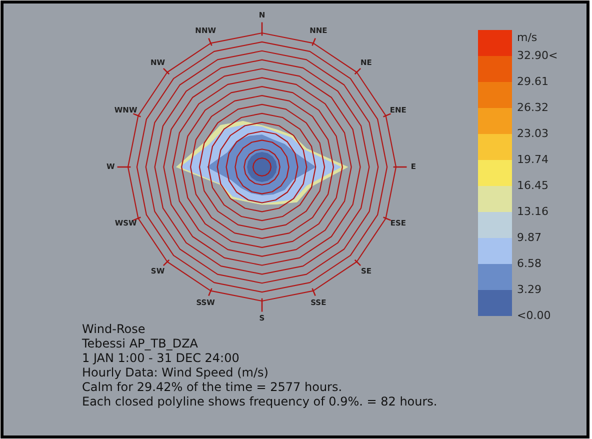 The width and height of the screenshot is (592, 439). What do you see at coordinates (140, 343) in the screenshot?
I see `text: Tebessi AP_TB_DZA` at bounding box center [140, 343].